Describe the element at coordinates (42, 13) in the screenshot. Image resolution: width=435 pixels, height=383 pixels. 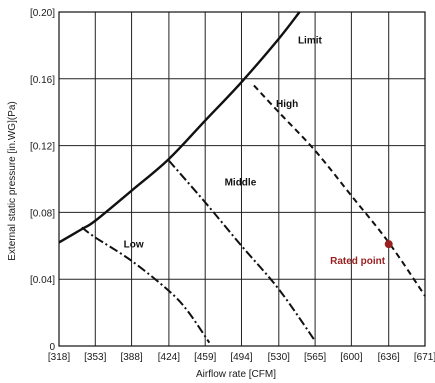
I see `y-tick-label: [0.20]` at that location.